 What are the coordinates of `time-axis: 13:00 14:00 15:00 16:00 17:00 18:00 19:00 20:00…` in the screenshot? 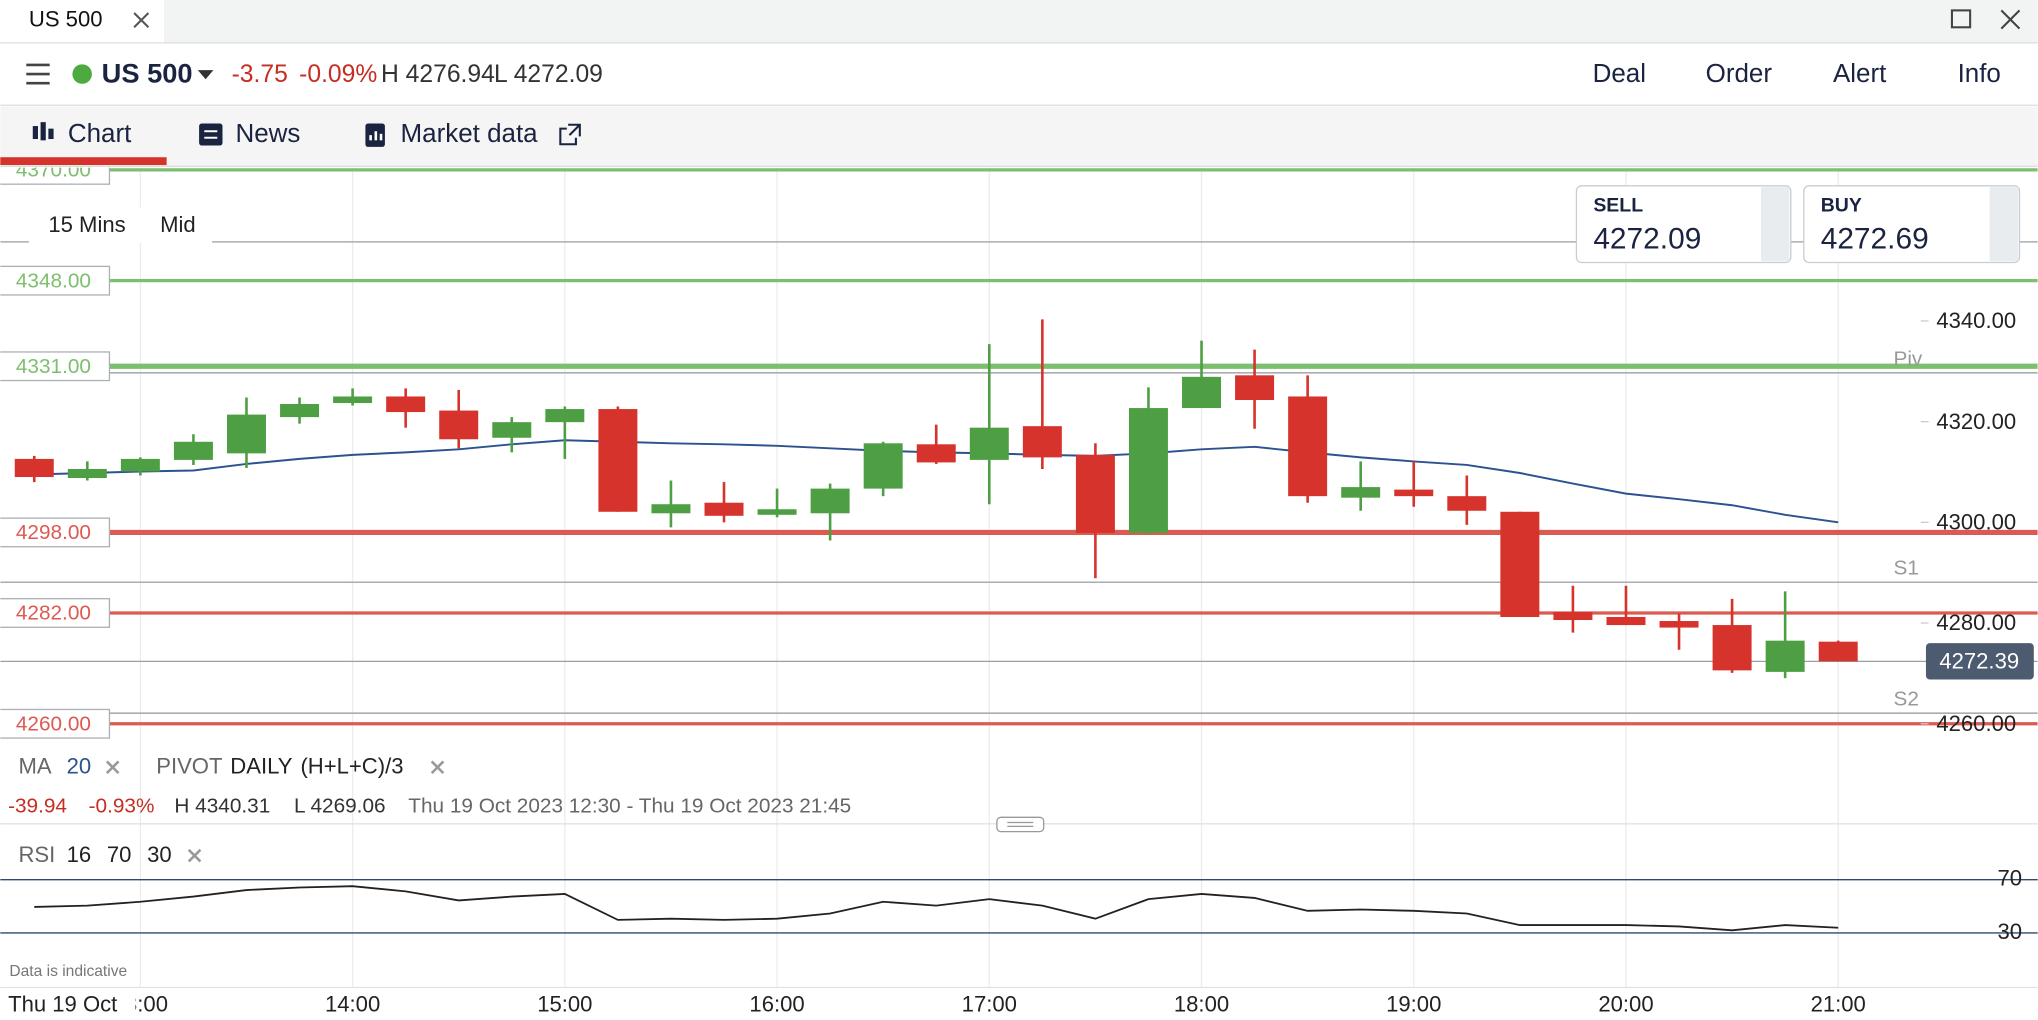 It's located at (989, 1004).